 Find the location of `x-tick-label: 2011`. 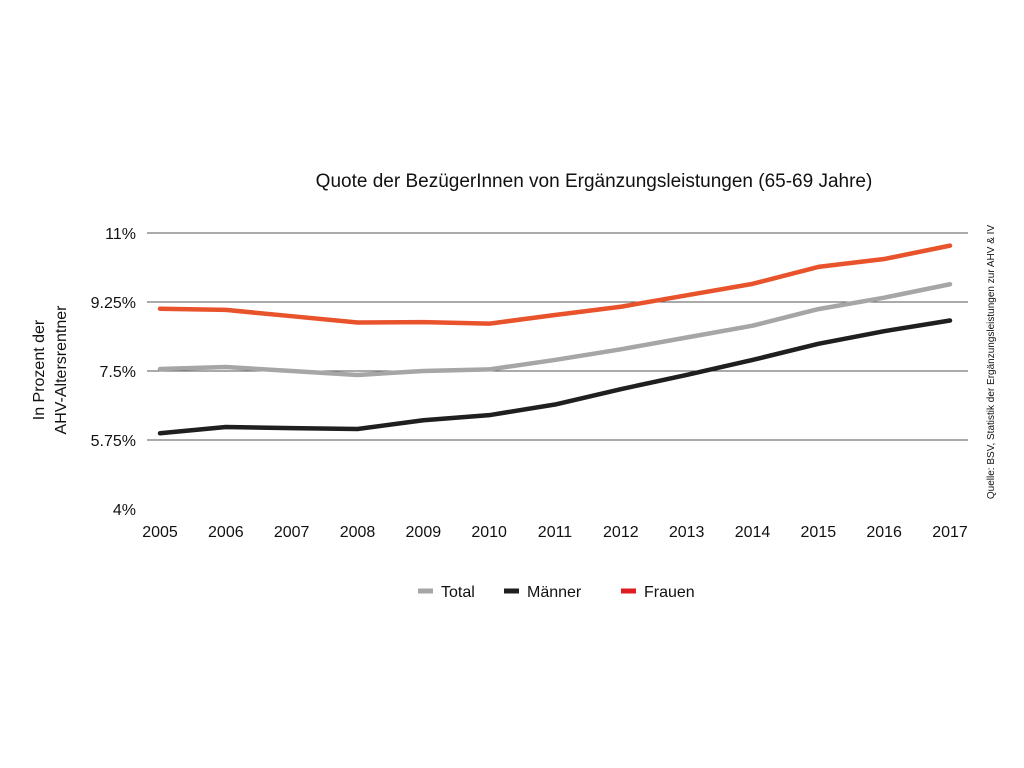

x-tick-label: 2011 is located at coordinates (555, 532).